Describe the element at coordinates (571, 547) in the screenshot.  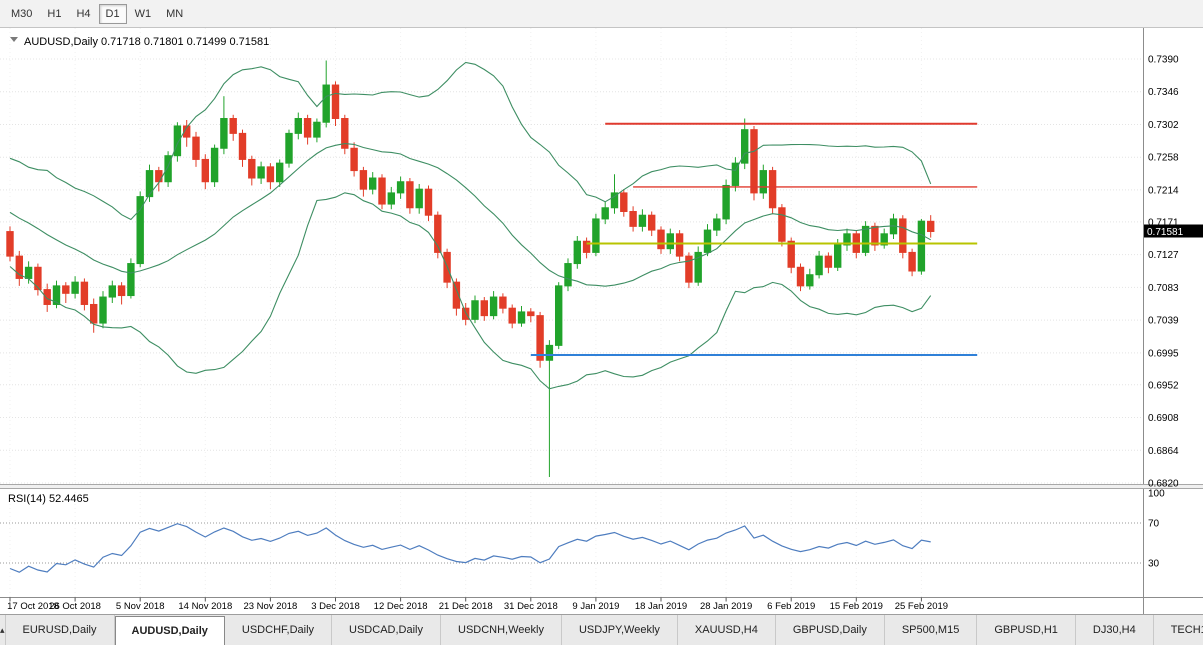
I see `rsi-pane` at that location.